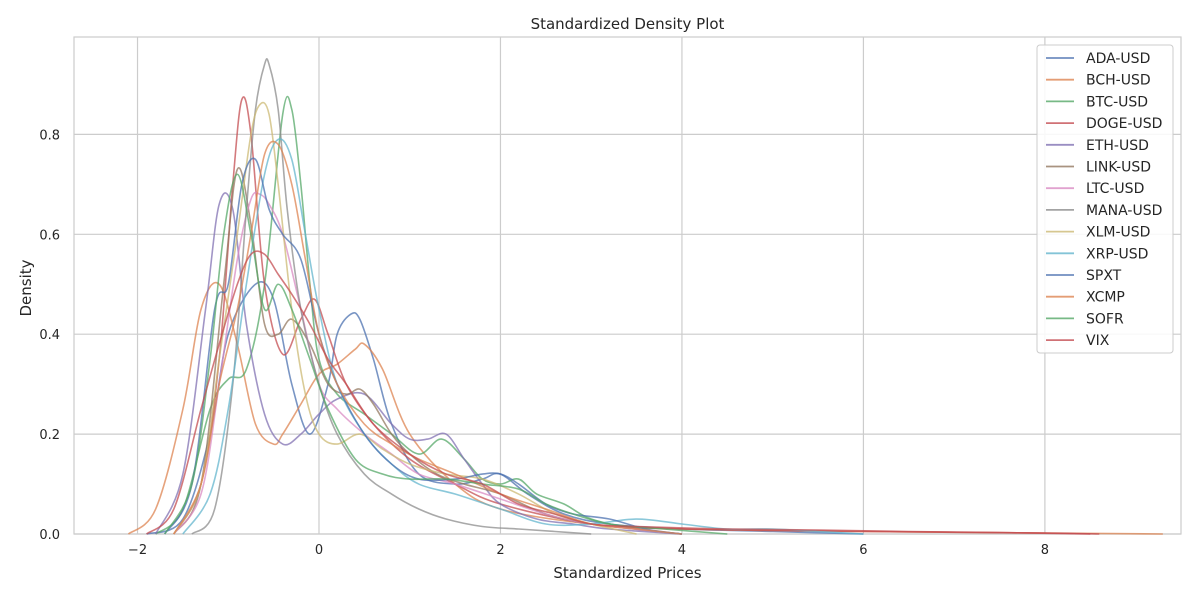 The width and height of the screenshot is (1200, 600). I want to click on y-tick-label: 0.0, so click(49, 535).